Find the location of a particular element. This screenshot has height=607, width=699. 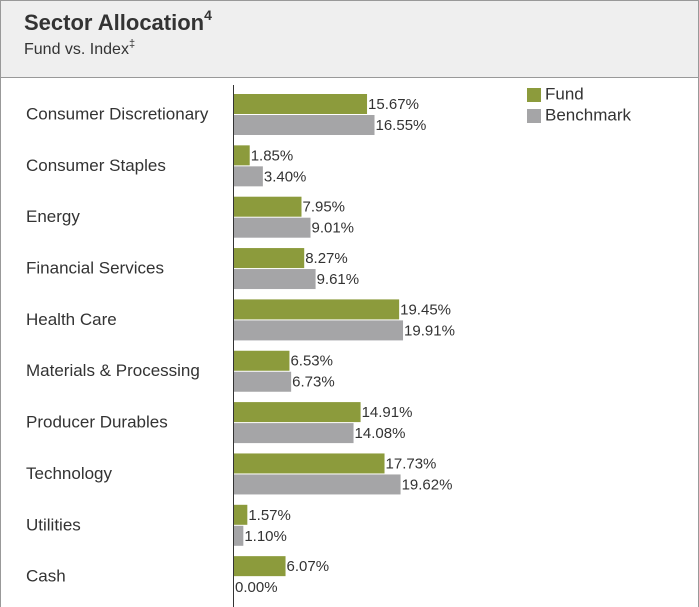

category-label: Financial Services is located at coordinates (95, 268).